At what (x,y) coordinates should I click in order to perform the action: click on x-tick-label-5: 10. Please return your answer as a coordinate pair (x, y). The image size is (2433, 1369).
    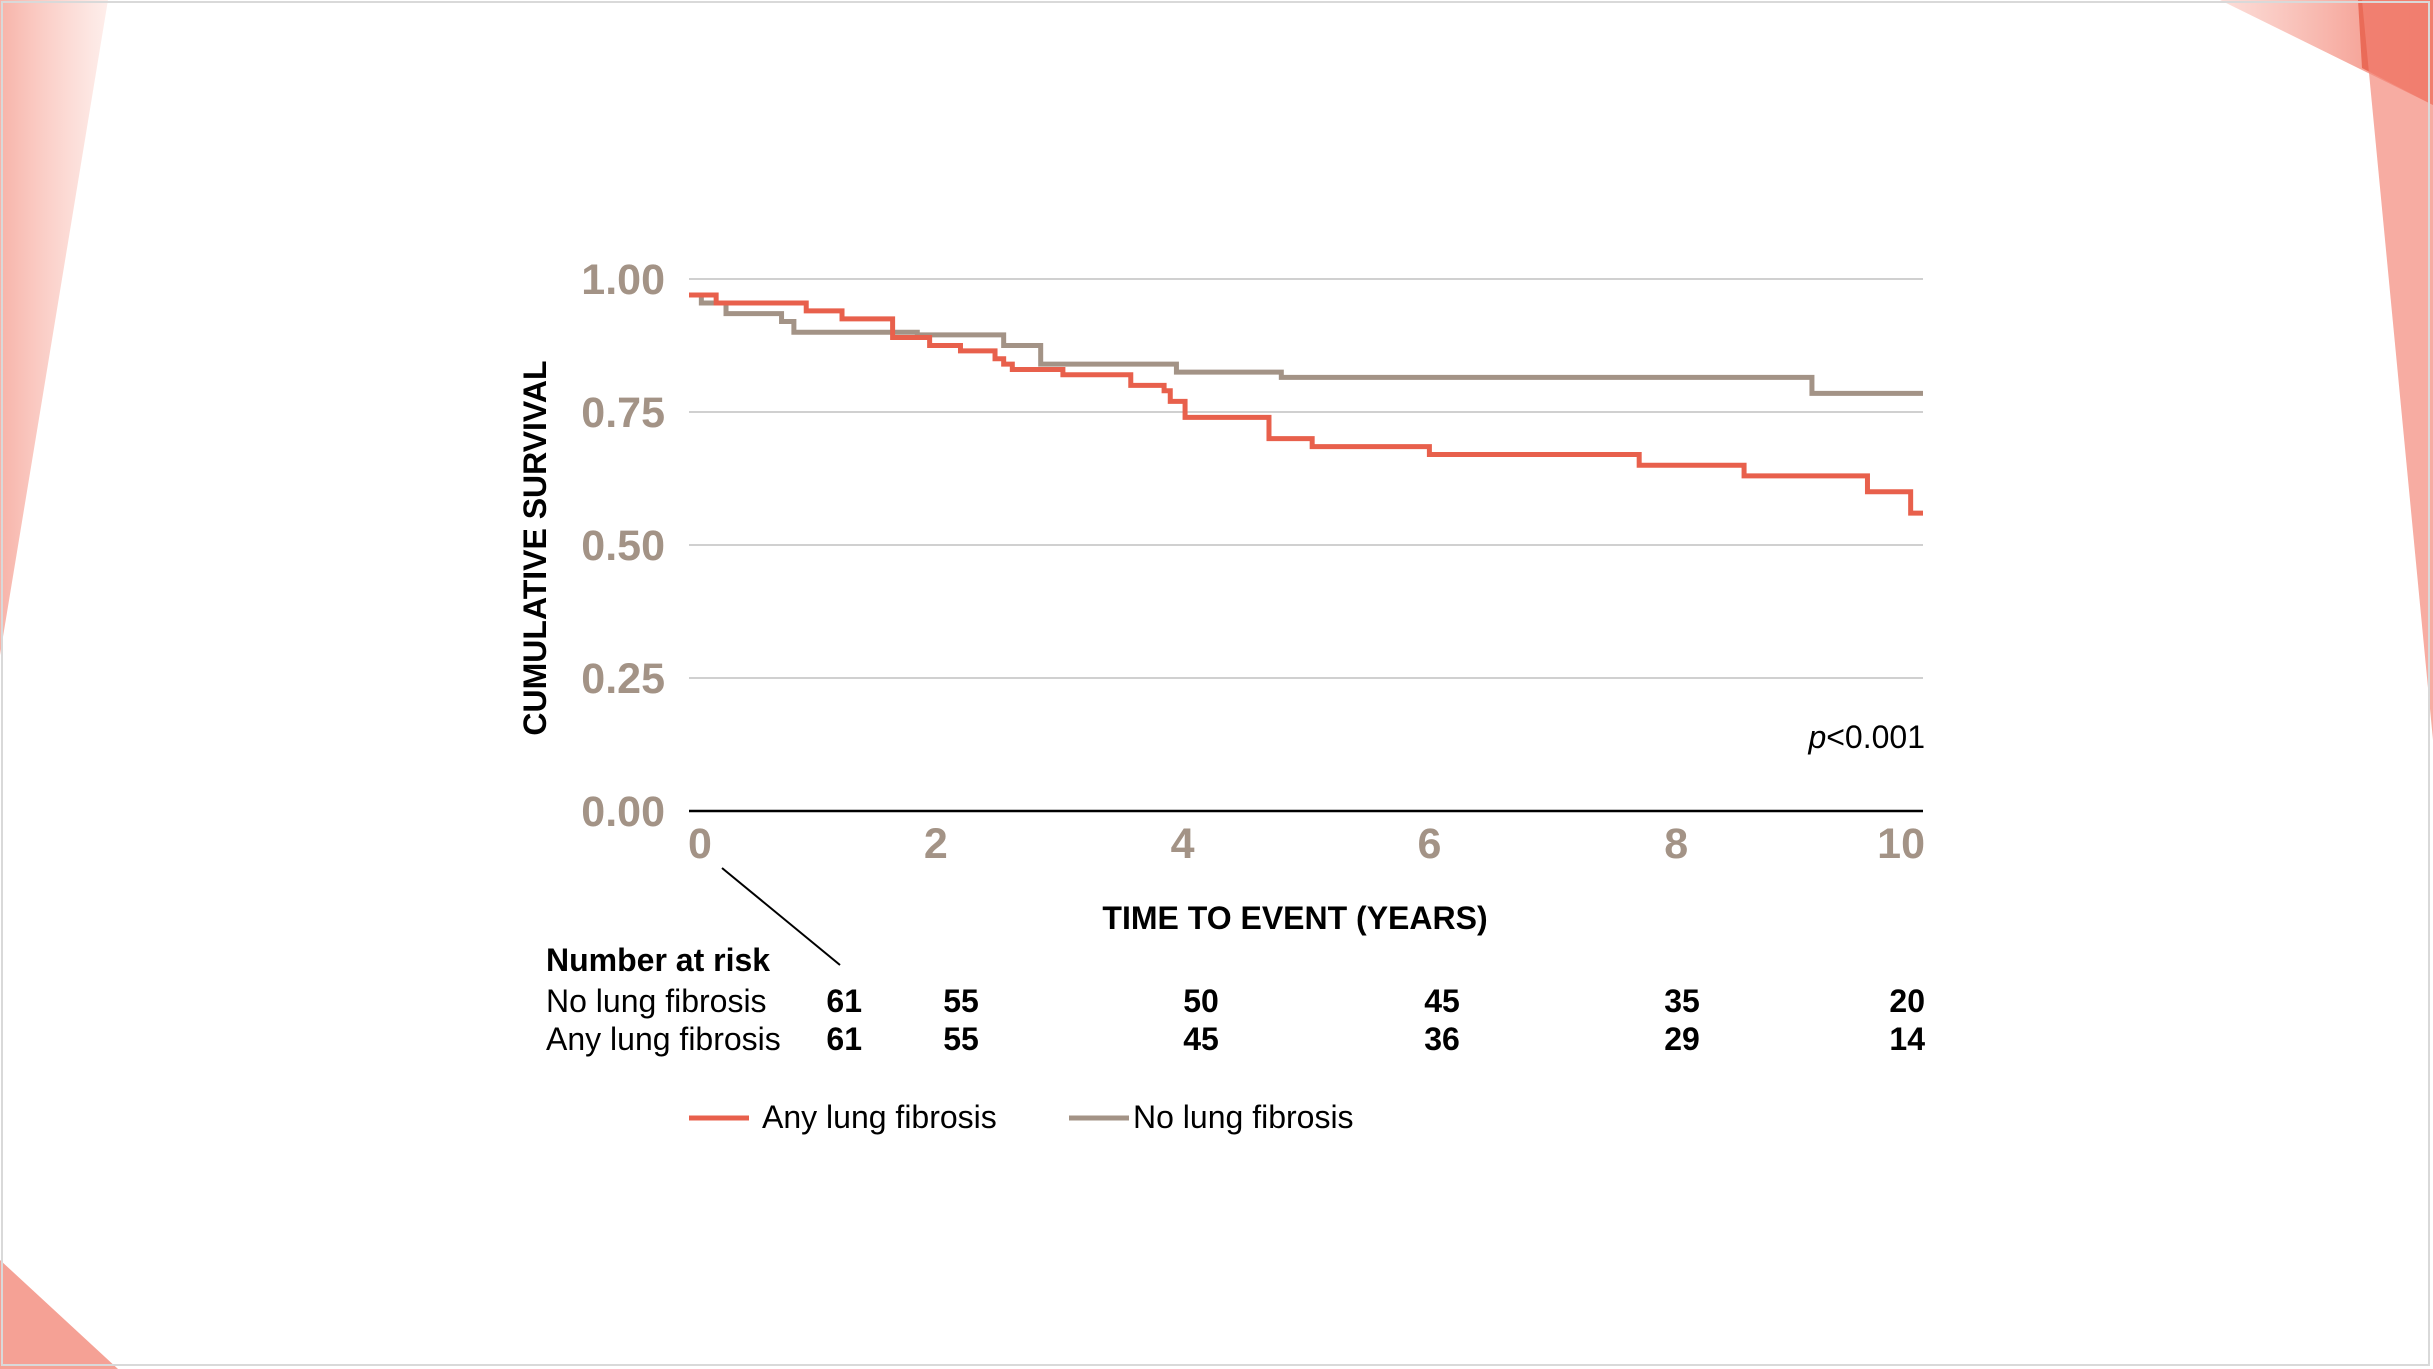
    Looking at the image, I should click on (1901, 844).